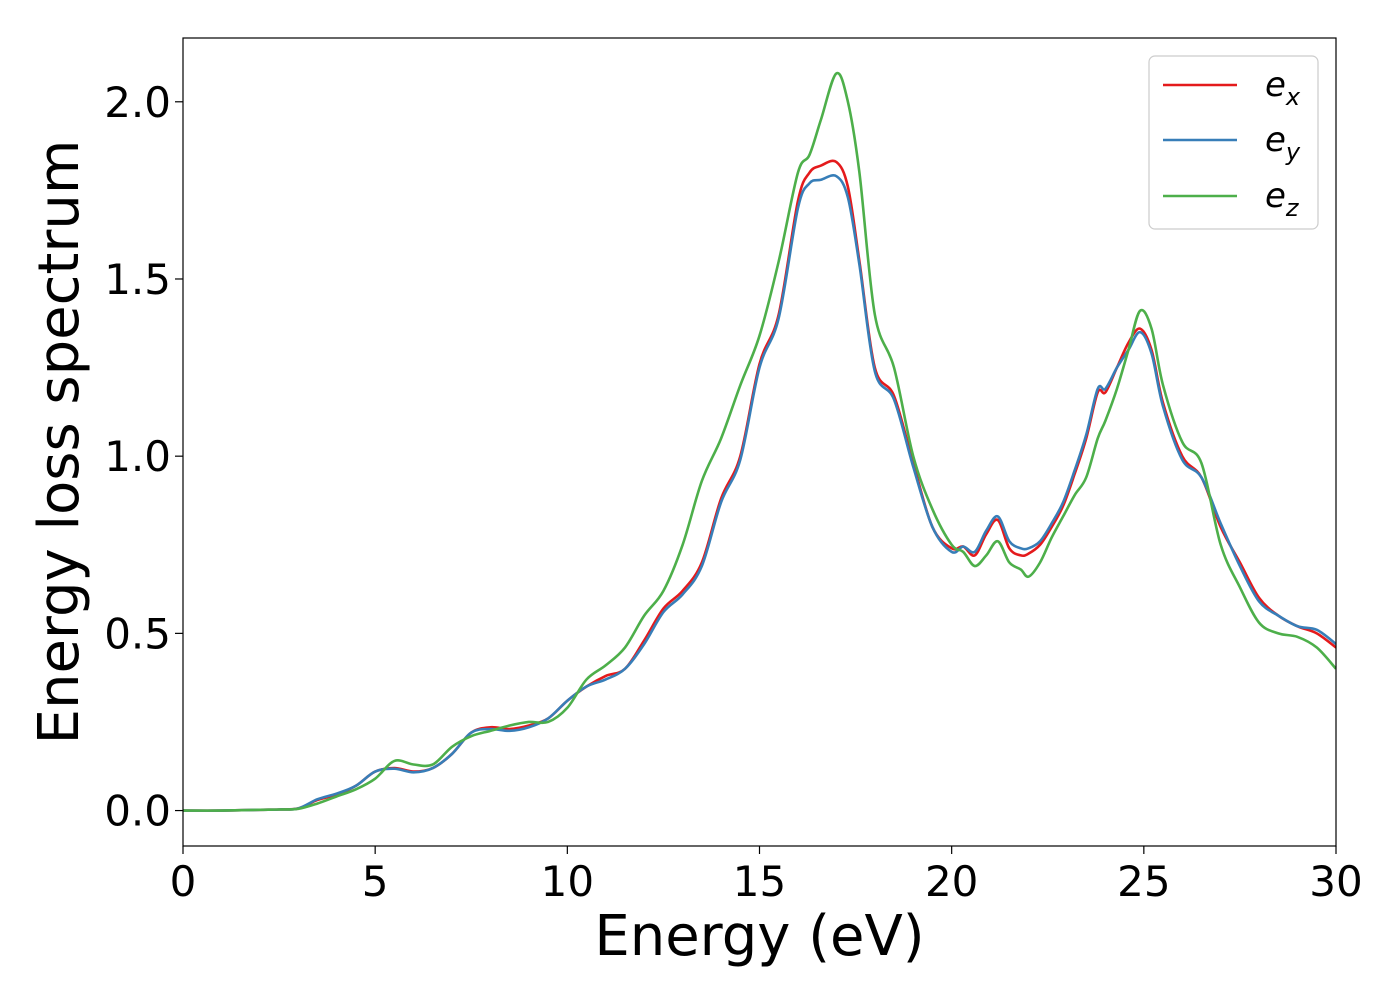 This screenshot has height=1000, width=1400. Describe the element at coordinates (375, 881) in the screenshot. I see `x-tick-label: 5` at that location.